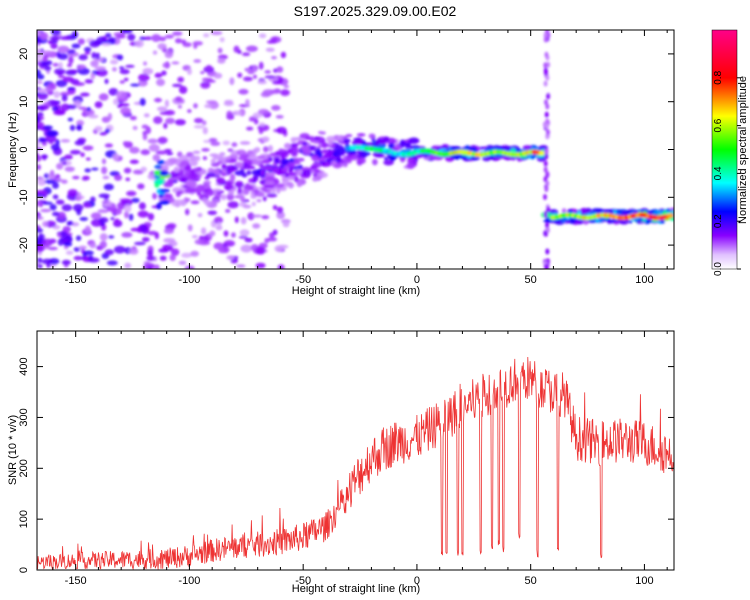 Image resolution: width=750 pixels, height=600 pixels. What do you see at coordinates (417, 581) in the screenshot?
I see `snr-x-tick-label: 0` at bounding box center [417, 581].